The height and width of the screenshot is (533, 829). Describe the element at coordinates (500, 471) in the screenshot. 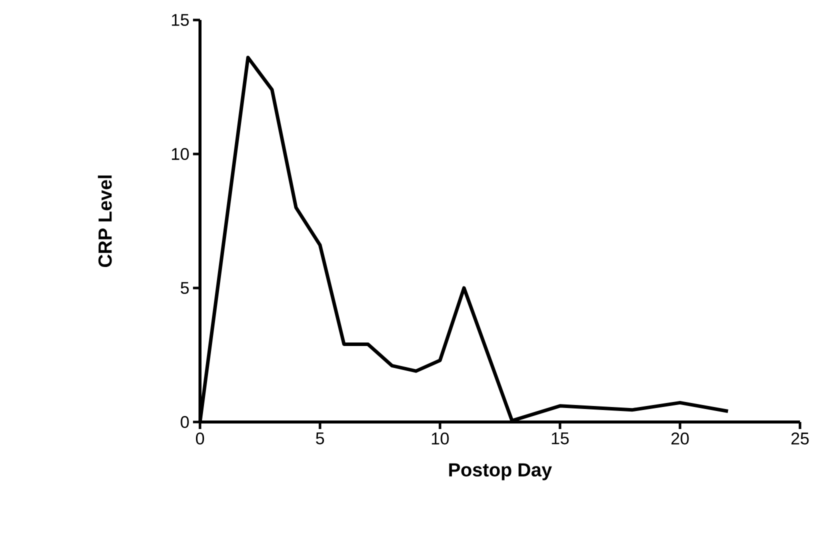

I see `x-axis-title: Postop Day` at that location.